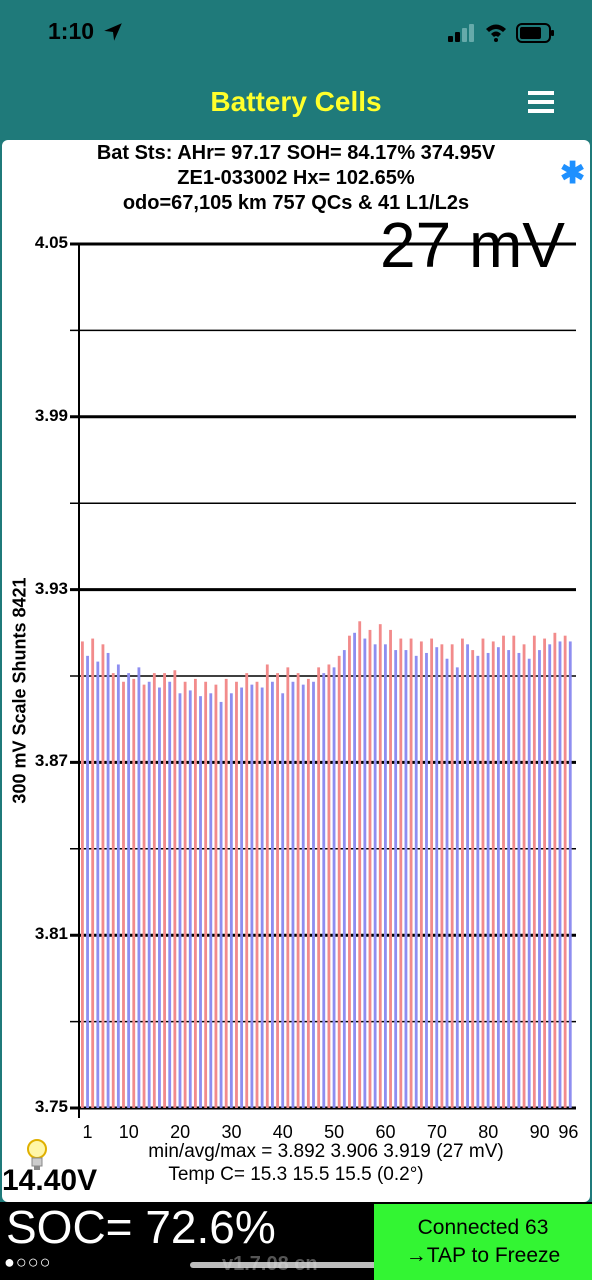 The width and height of the screenshot is (592, 1280). I want to click on bluetooth-asterisk-icon: ✱, so click(573, 173).